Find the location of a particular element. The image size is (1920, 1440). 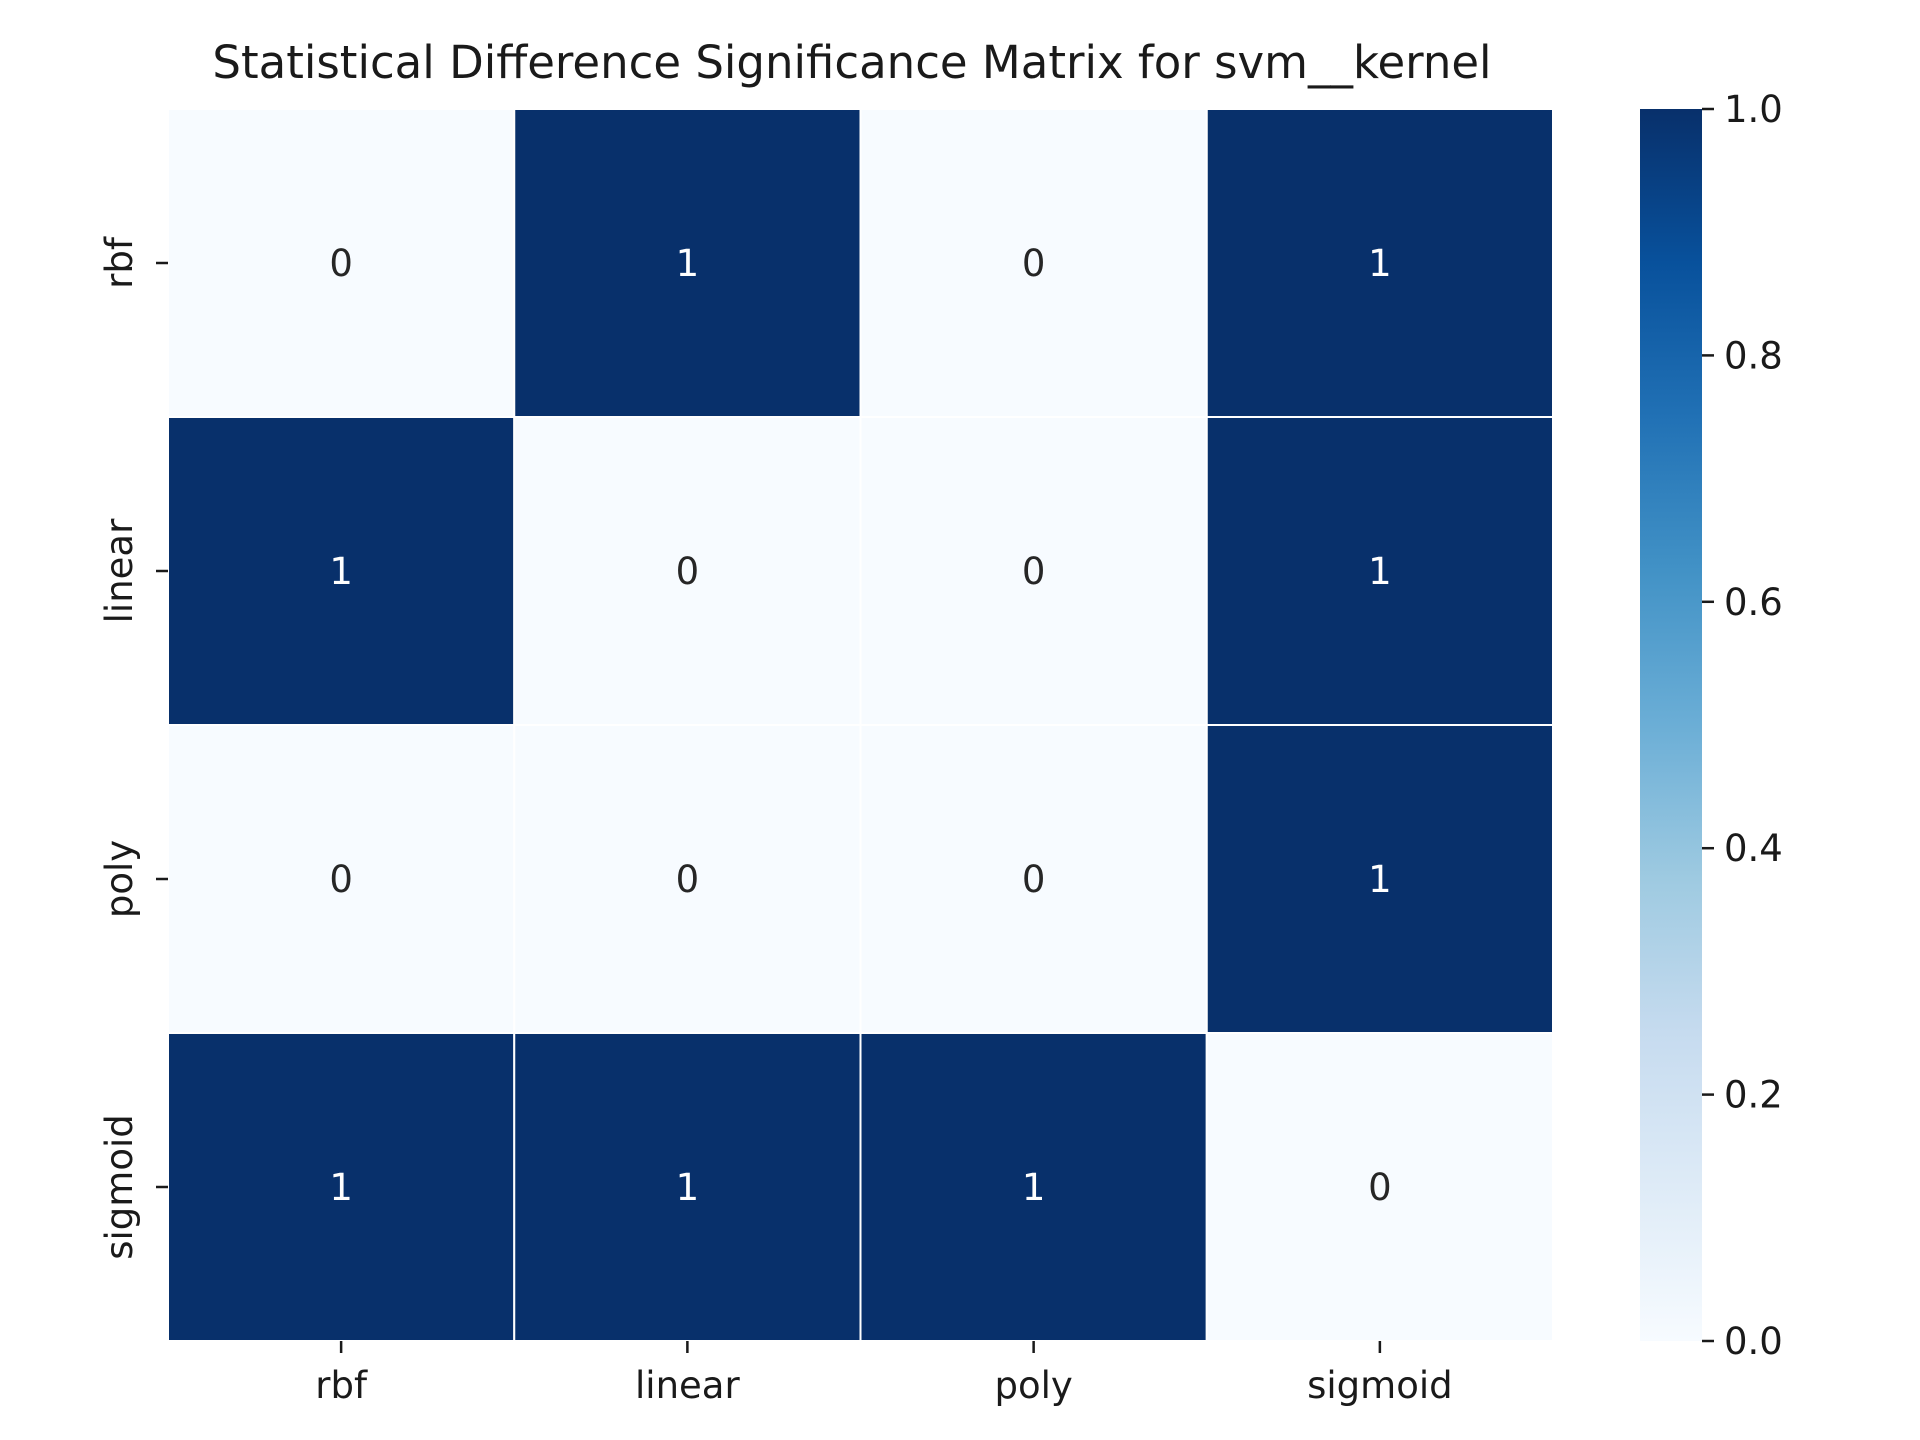

heatmap-cell-poly-sigmoid is located at coordinates (1379, 879).